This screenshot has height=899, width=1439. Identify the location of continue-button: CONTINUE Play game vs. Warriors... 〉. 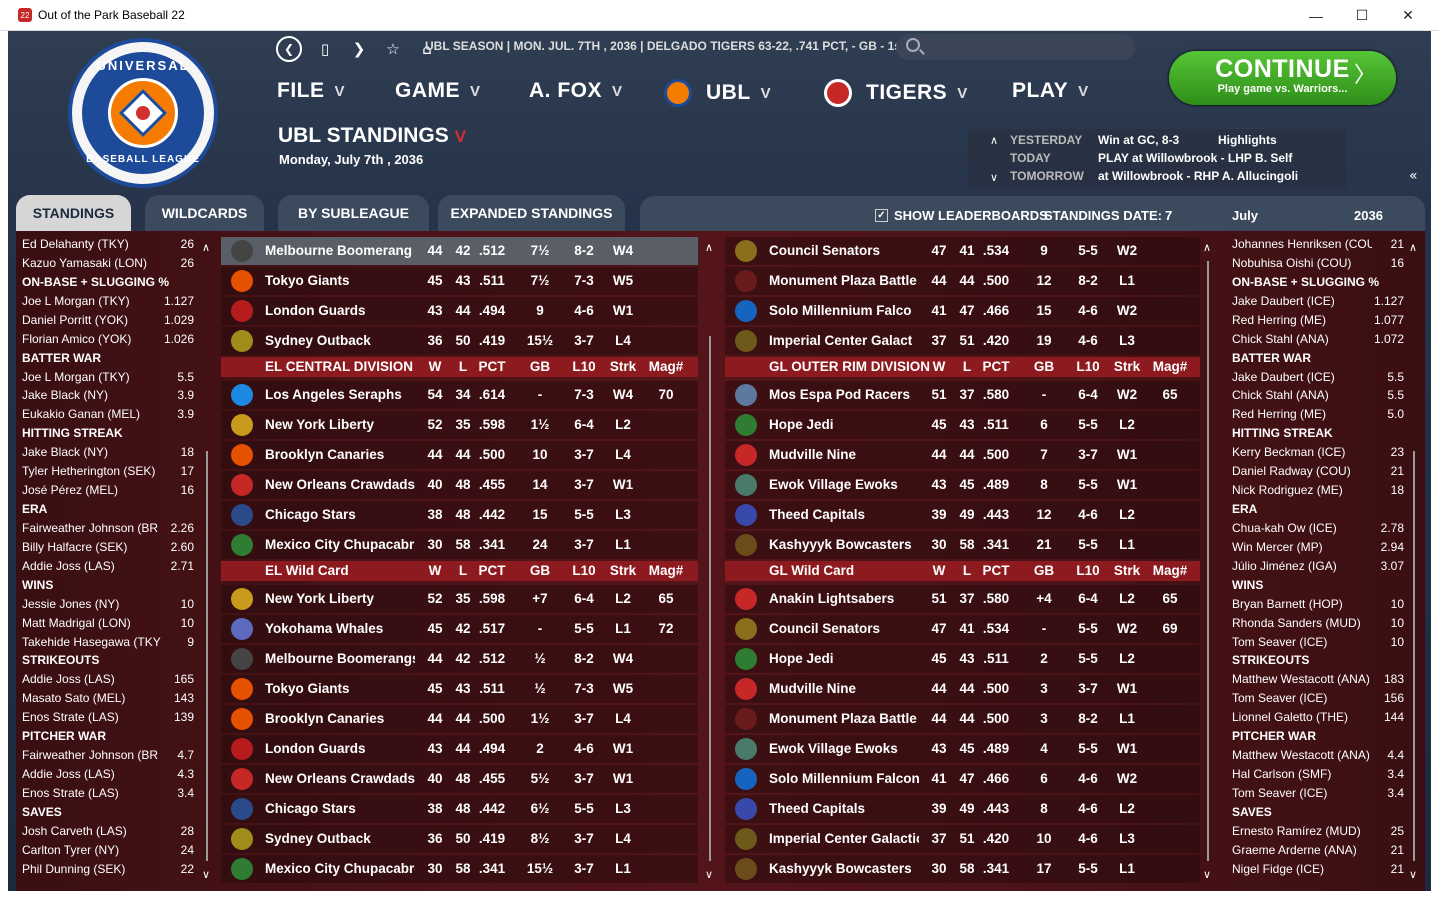
(1282, 78).